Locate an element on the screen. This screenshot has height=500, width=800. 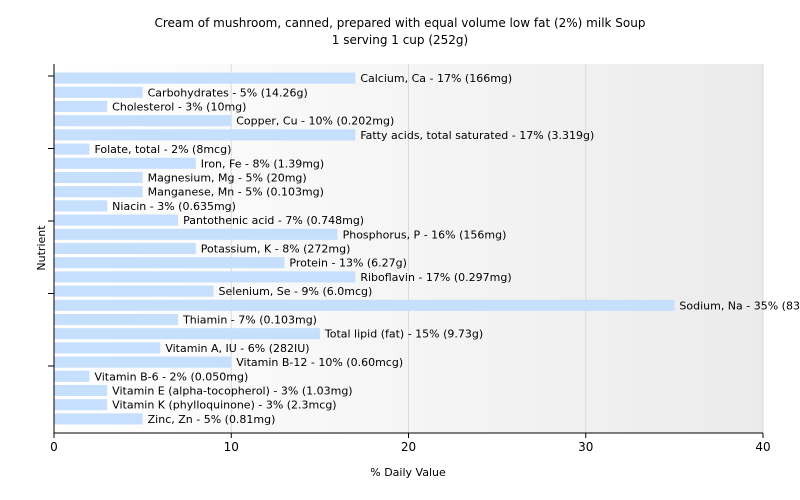
bar-label: Manganese, Mn - 5% (0.103mg) is located at coordinates (236, 192).